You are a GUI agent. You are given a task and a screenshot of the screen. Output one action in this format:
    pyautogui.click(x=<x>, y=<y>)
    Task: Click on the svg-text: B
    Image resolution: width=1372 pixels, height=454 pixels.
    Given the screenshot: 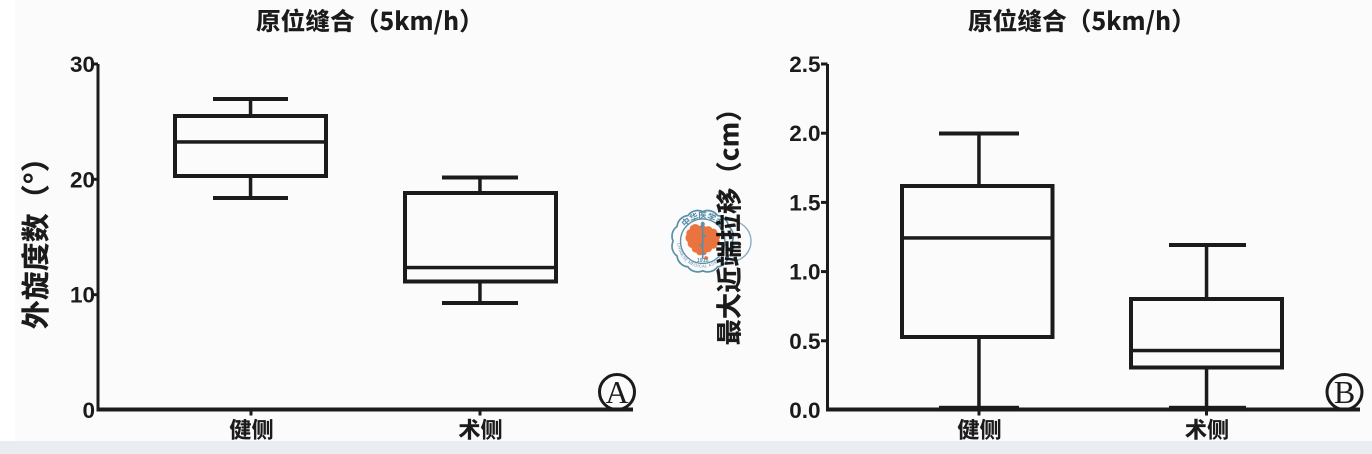 What is the action you would take?
    pyautogui.click(x=1344, y=392)
    